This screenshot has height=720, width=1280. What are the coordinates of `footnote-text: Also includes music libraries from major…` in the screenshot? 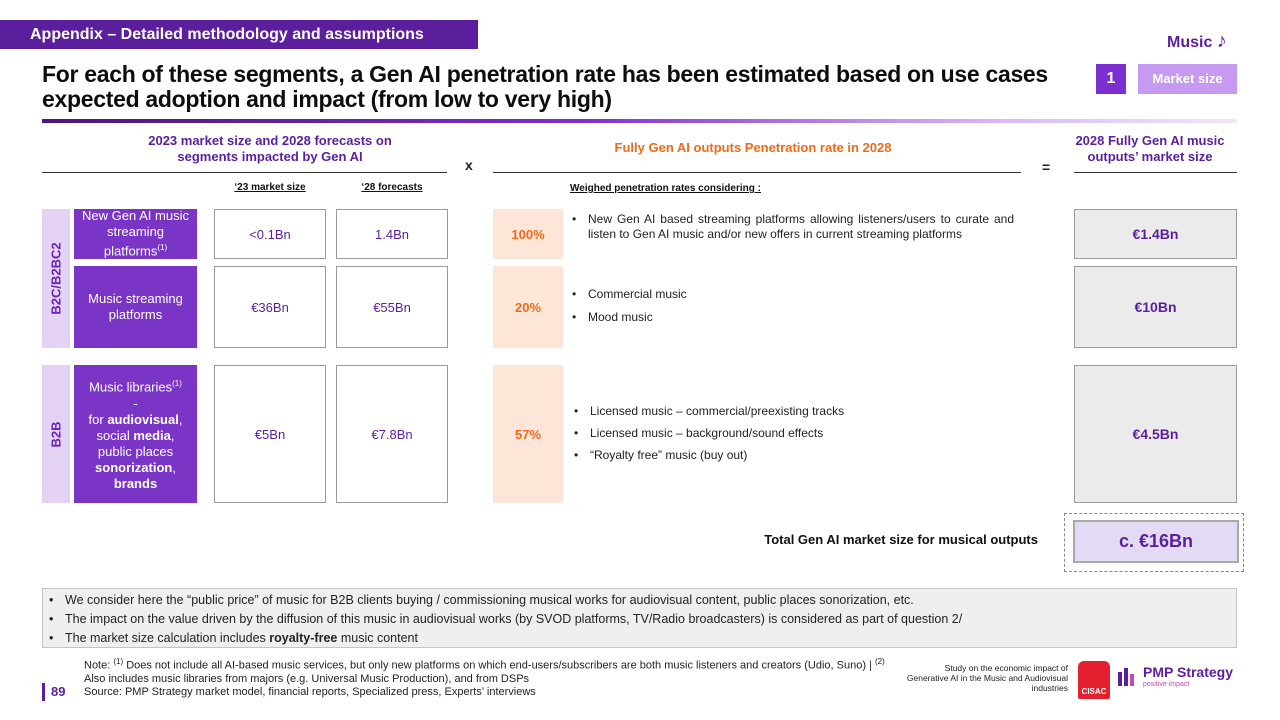 It's located at (307, 678).